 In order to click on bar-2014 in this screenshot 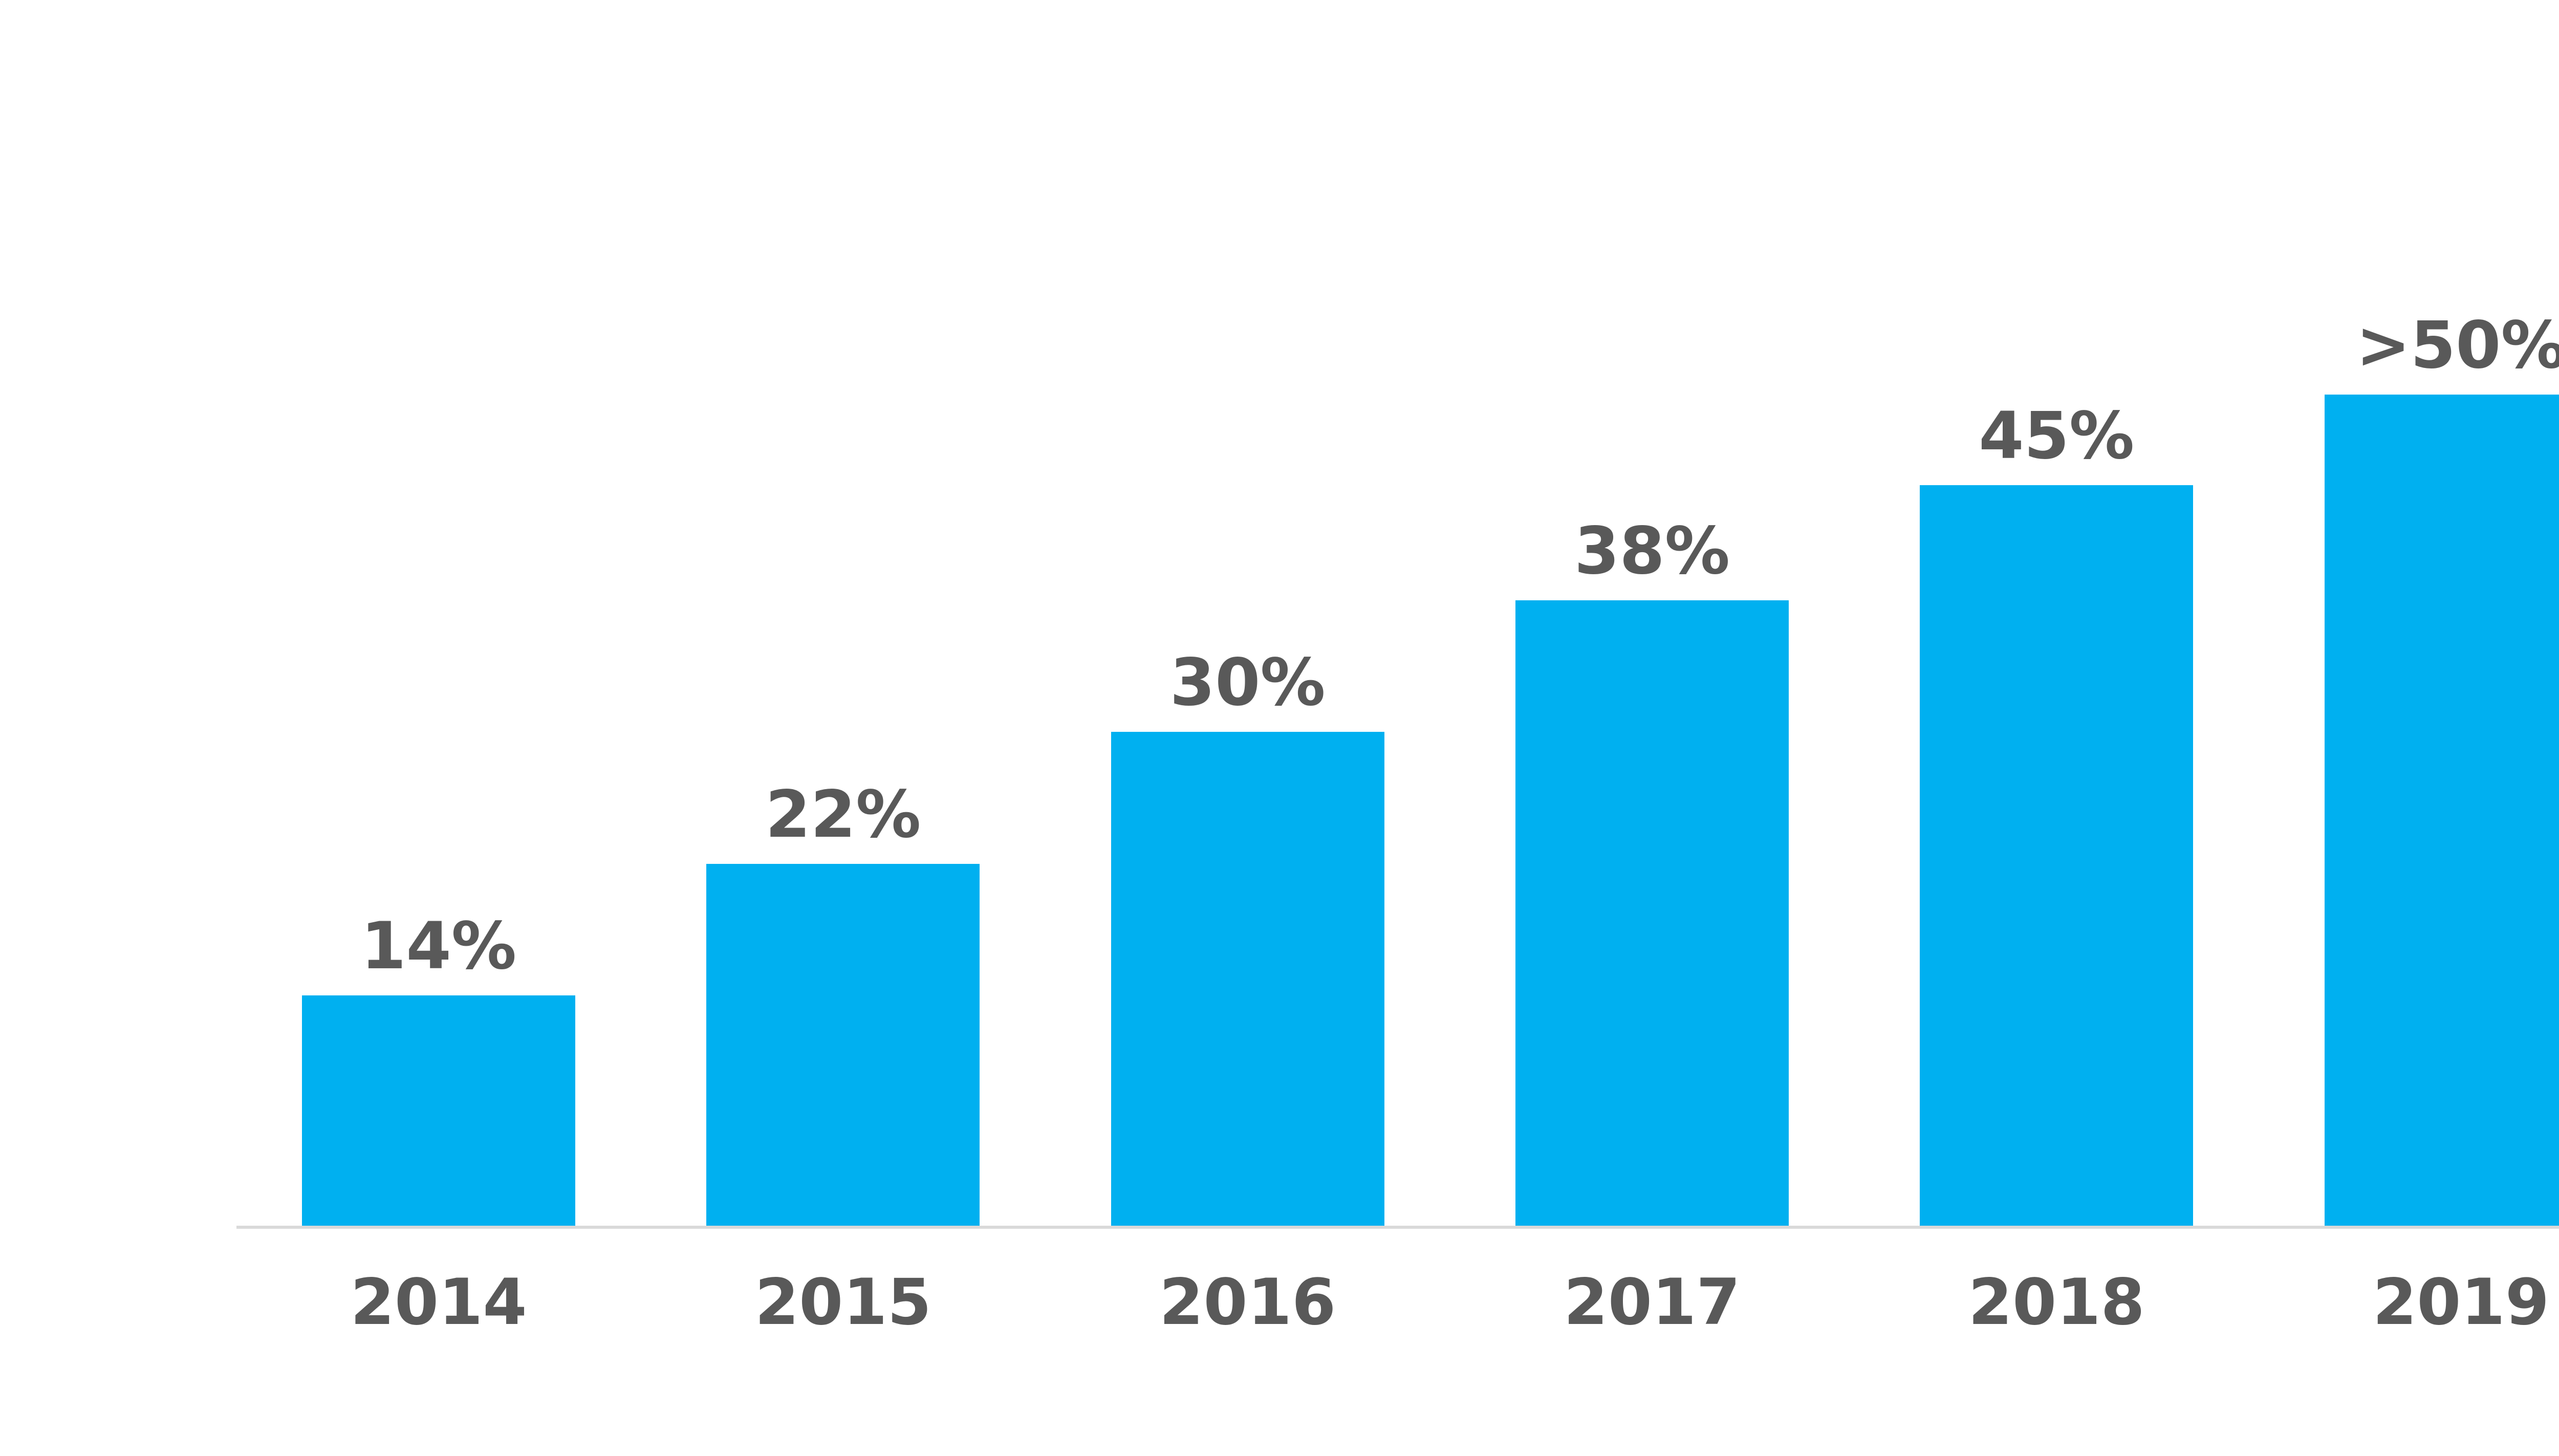, I will do `click(439, 1110)`.